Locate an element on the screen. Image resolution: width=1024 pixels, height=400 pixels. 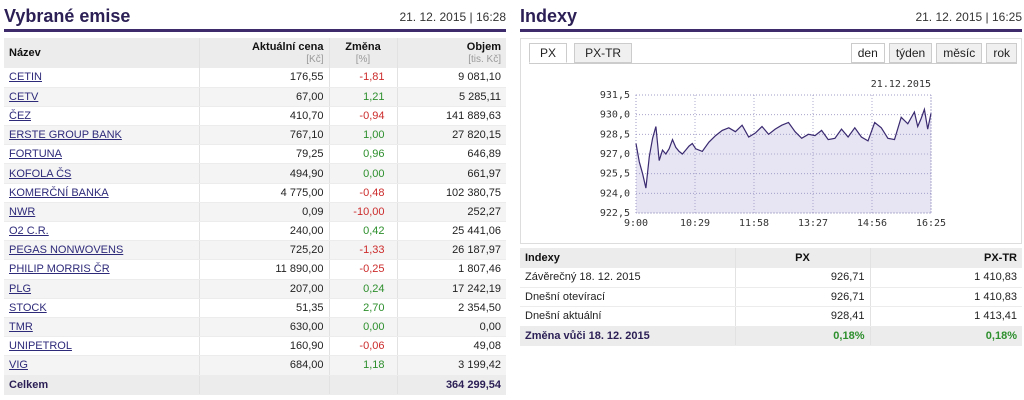
stock-link: FORTUNA is located at coordinates (35, 154).